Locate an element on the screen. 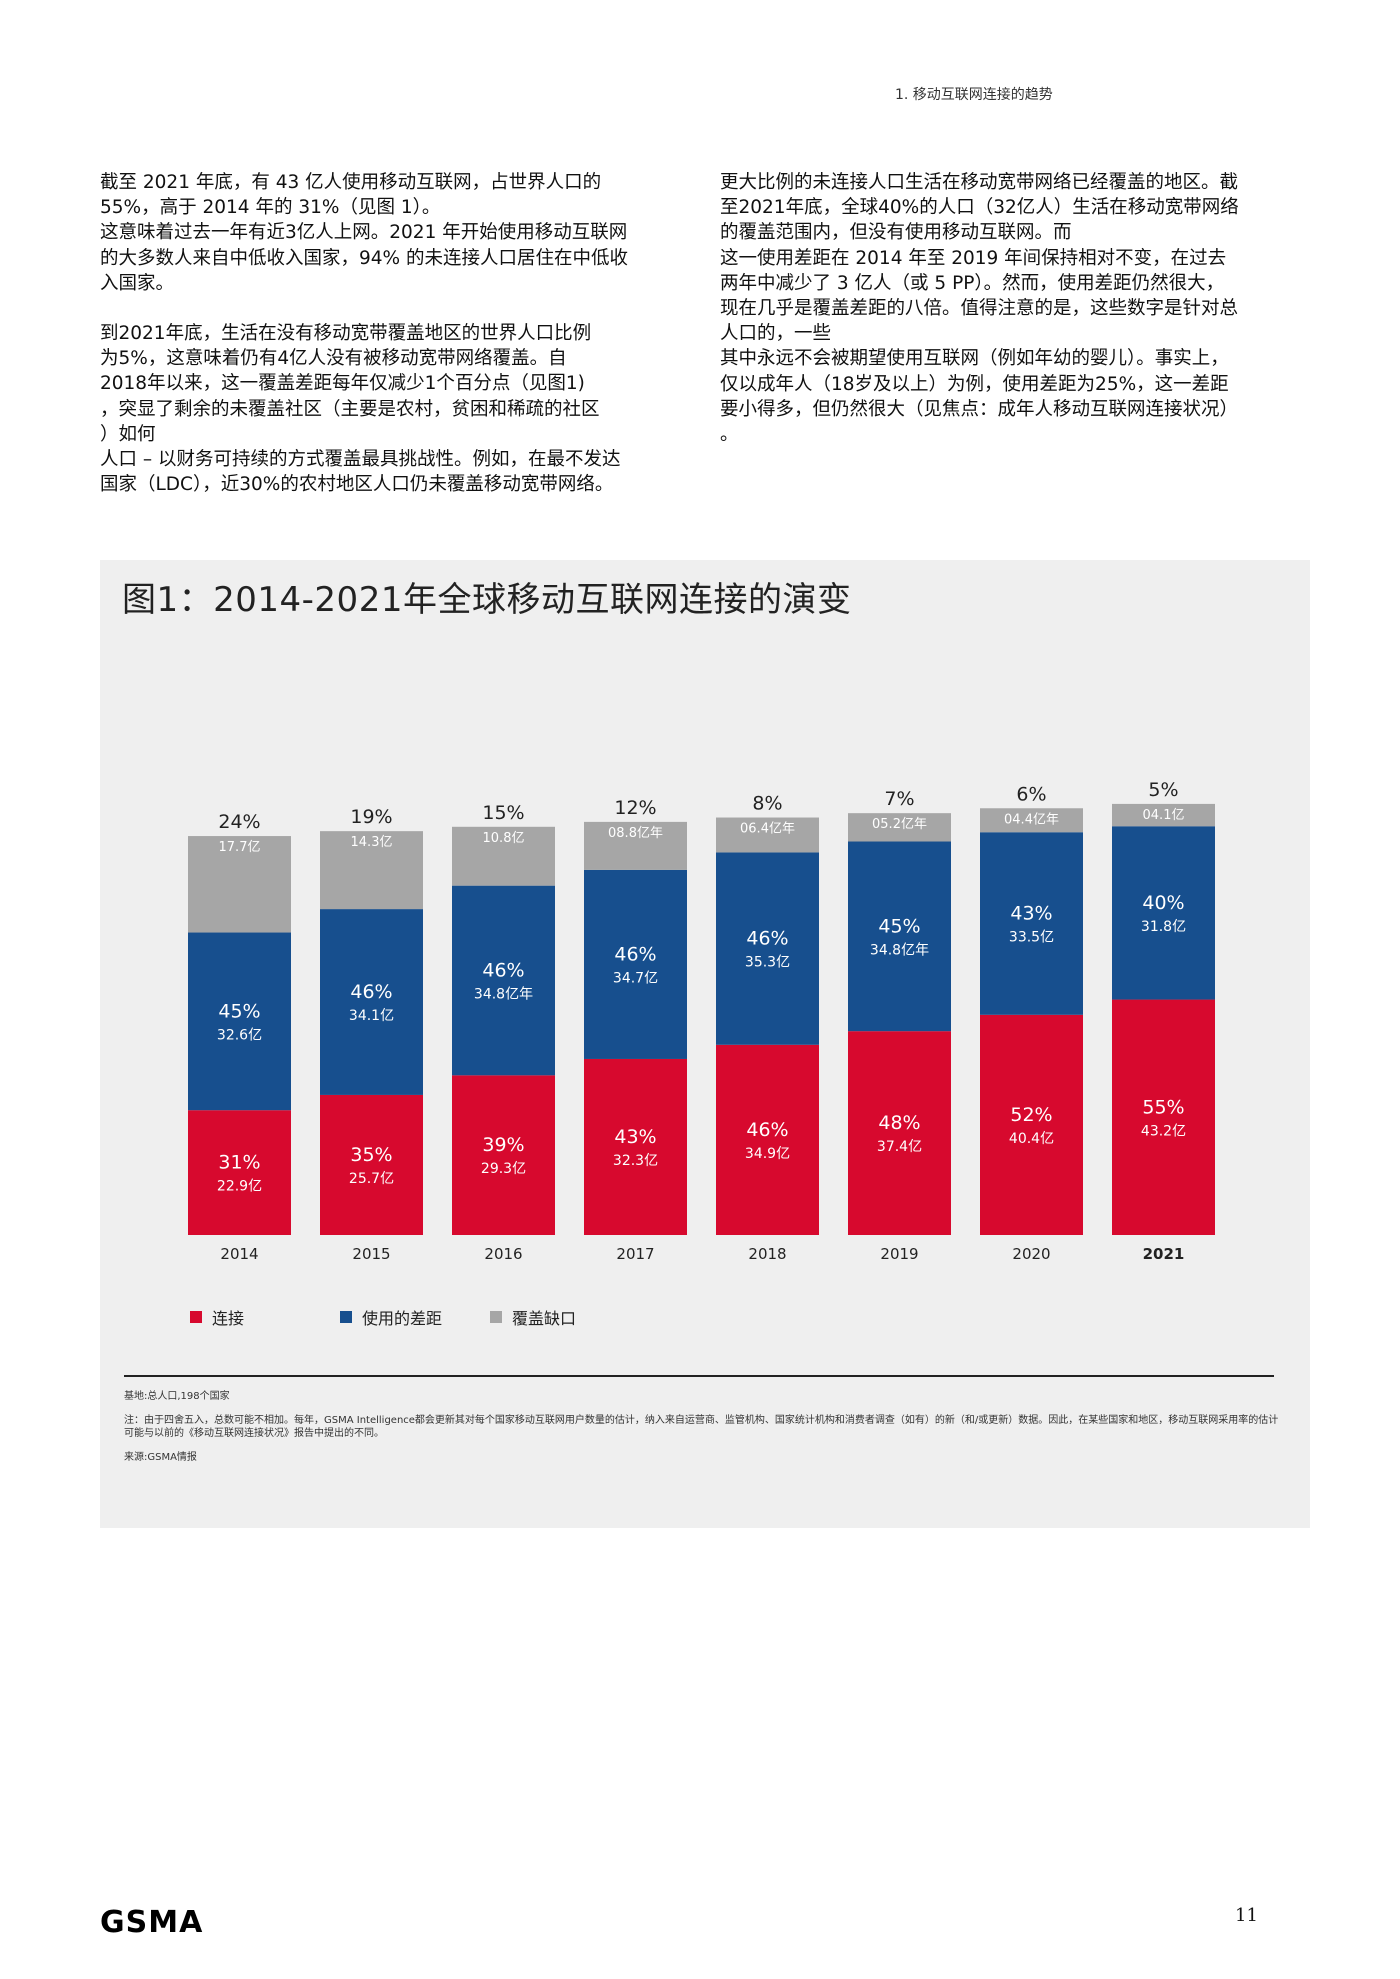  value-label: 37.4亿 is located at coordinates (899, 1147).